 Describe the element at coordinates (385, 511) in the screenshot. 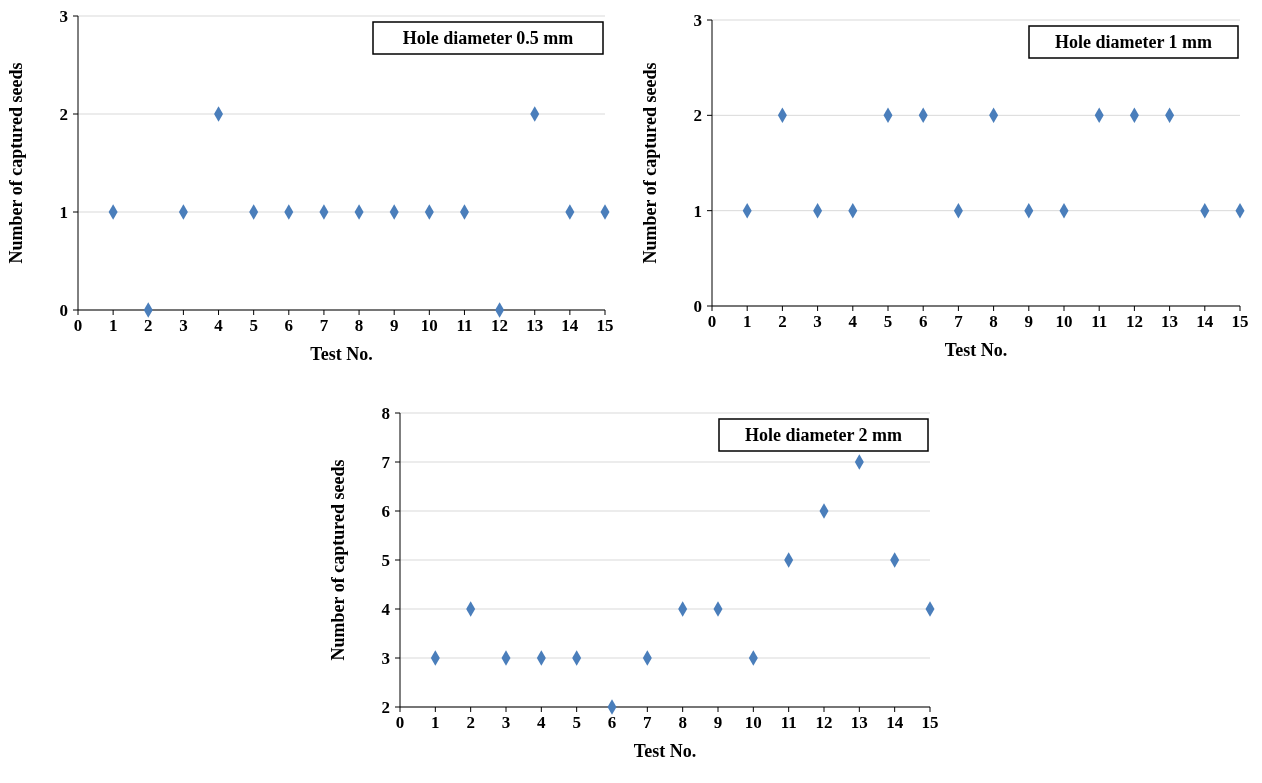

I see `y-tick-label: 6` at that location.